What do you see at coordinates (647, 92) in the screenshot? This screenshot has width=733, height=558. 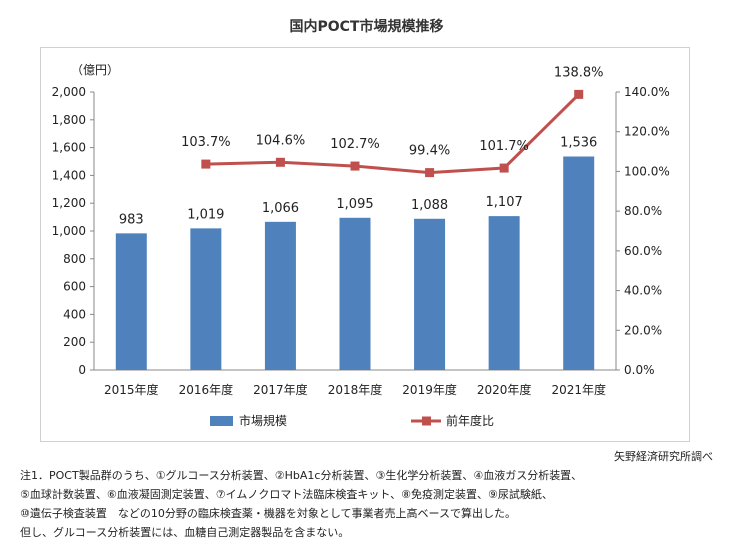 I see `right-tick-label: 140.0%` at bounding box center [647, 92].